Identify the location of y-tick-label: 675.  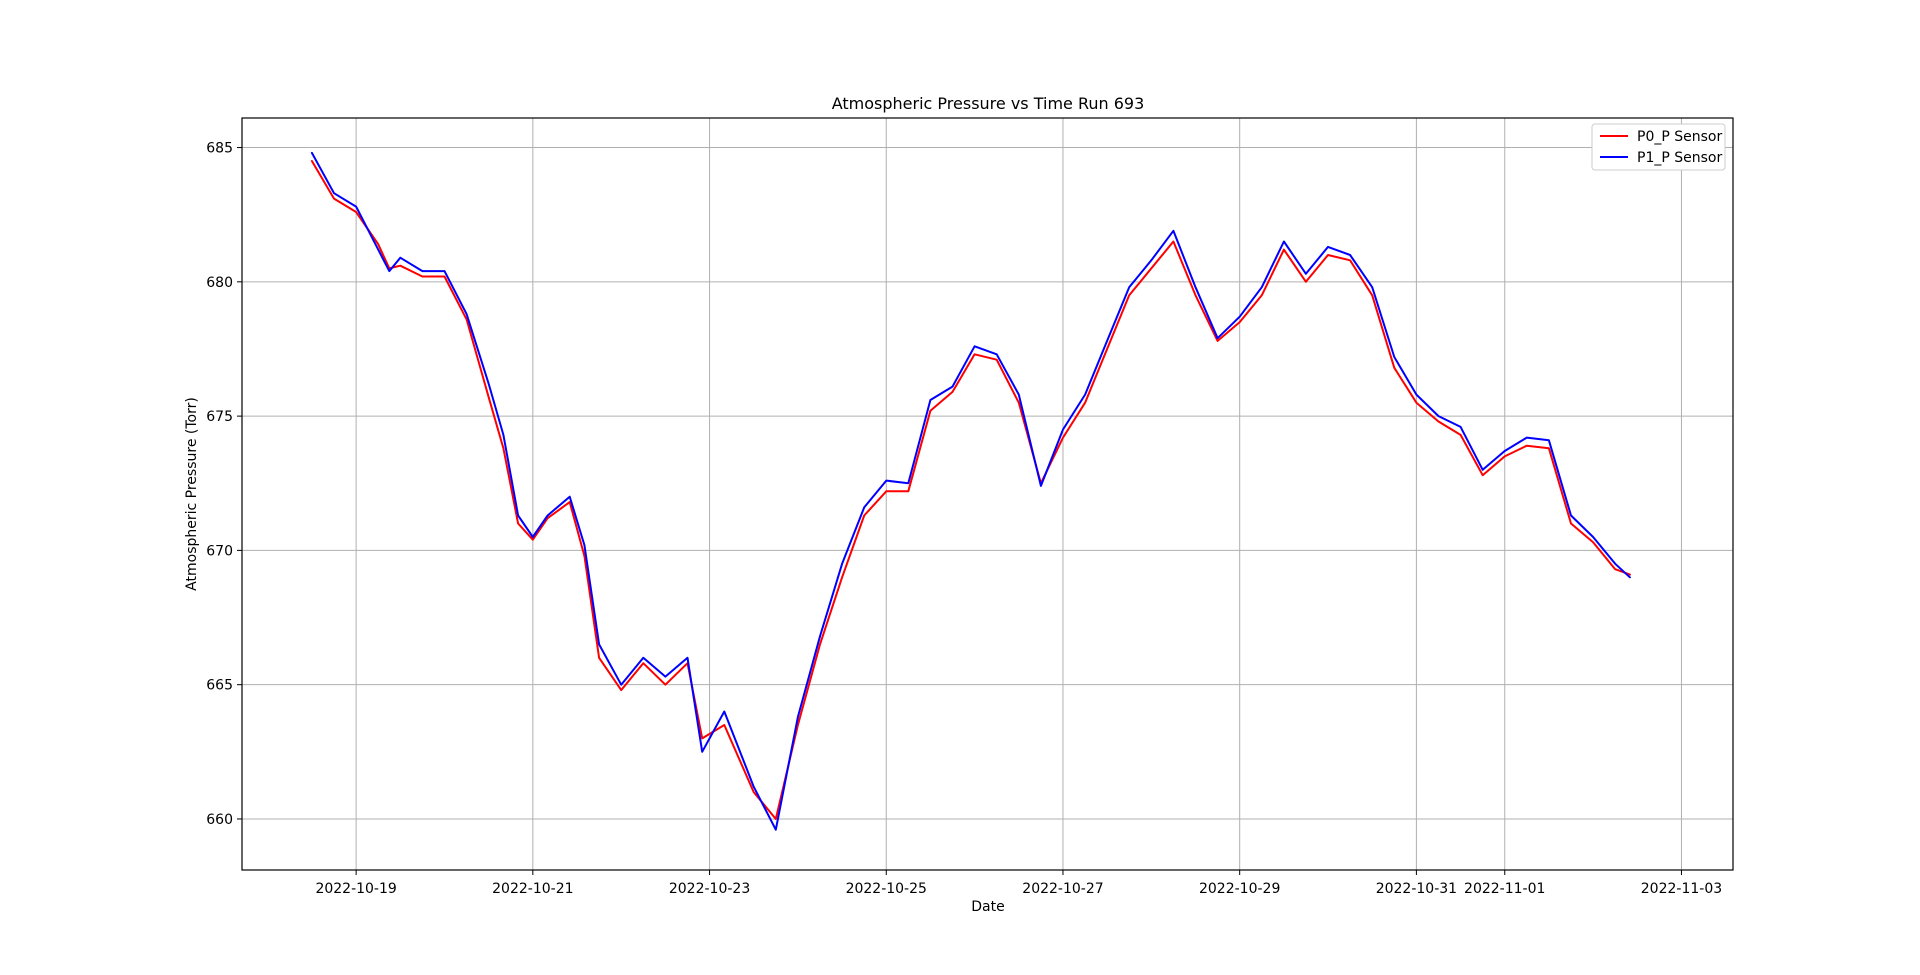
(219, 417).